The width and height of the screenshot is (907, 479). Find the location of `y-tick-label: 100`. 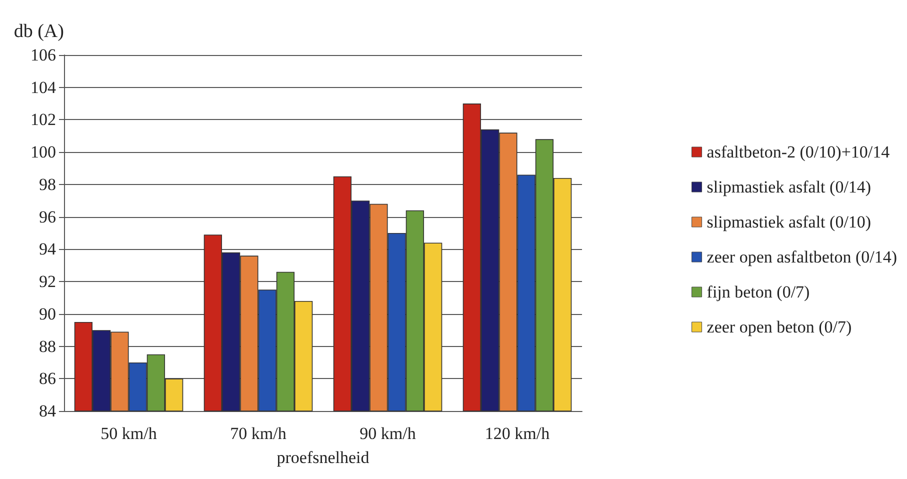

y-tick-label: 100 is located at coordinates (43, 152).